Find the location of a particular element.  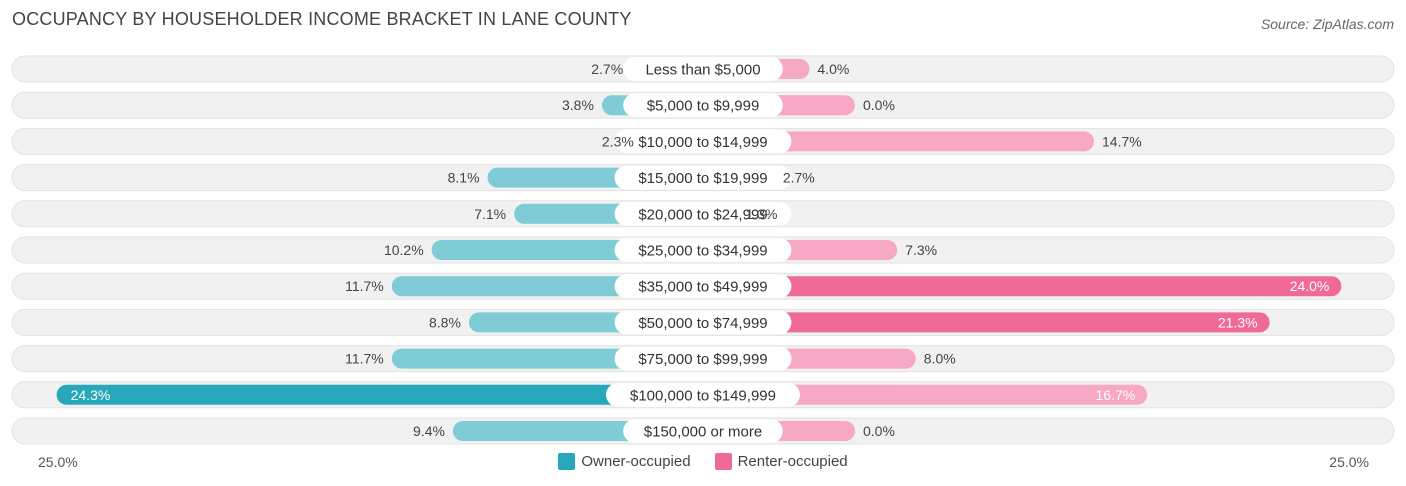

legend-label-renter: Renter-occupied is located at coordinates (792, 461).